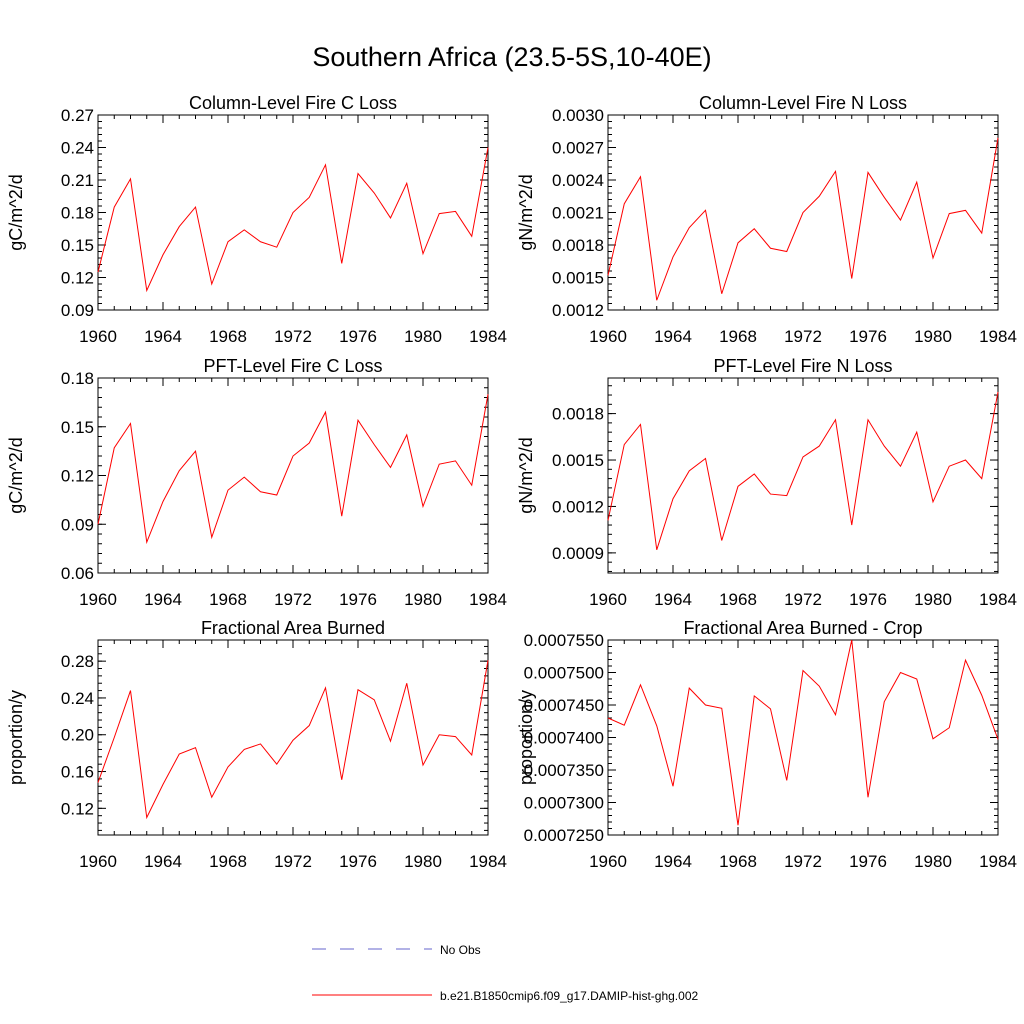 This screenshot has width=1024, height=1024. I want to click on panel-title: Column-Level Fire N Loss, so click(803, 103).